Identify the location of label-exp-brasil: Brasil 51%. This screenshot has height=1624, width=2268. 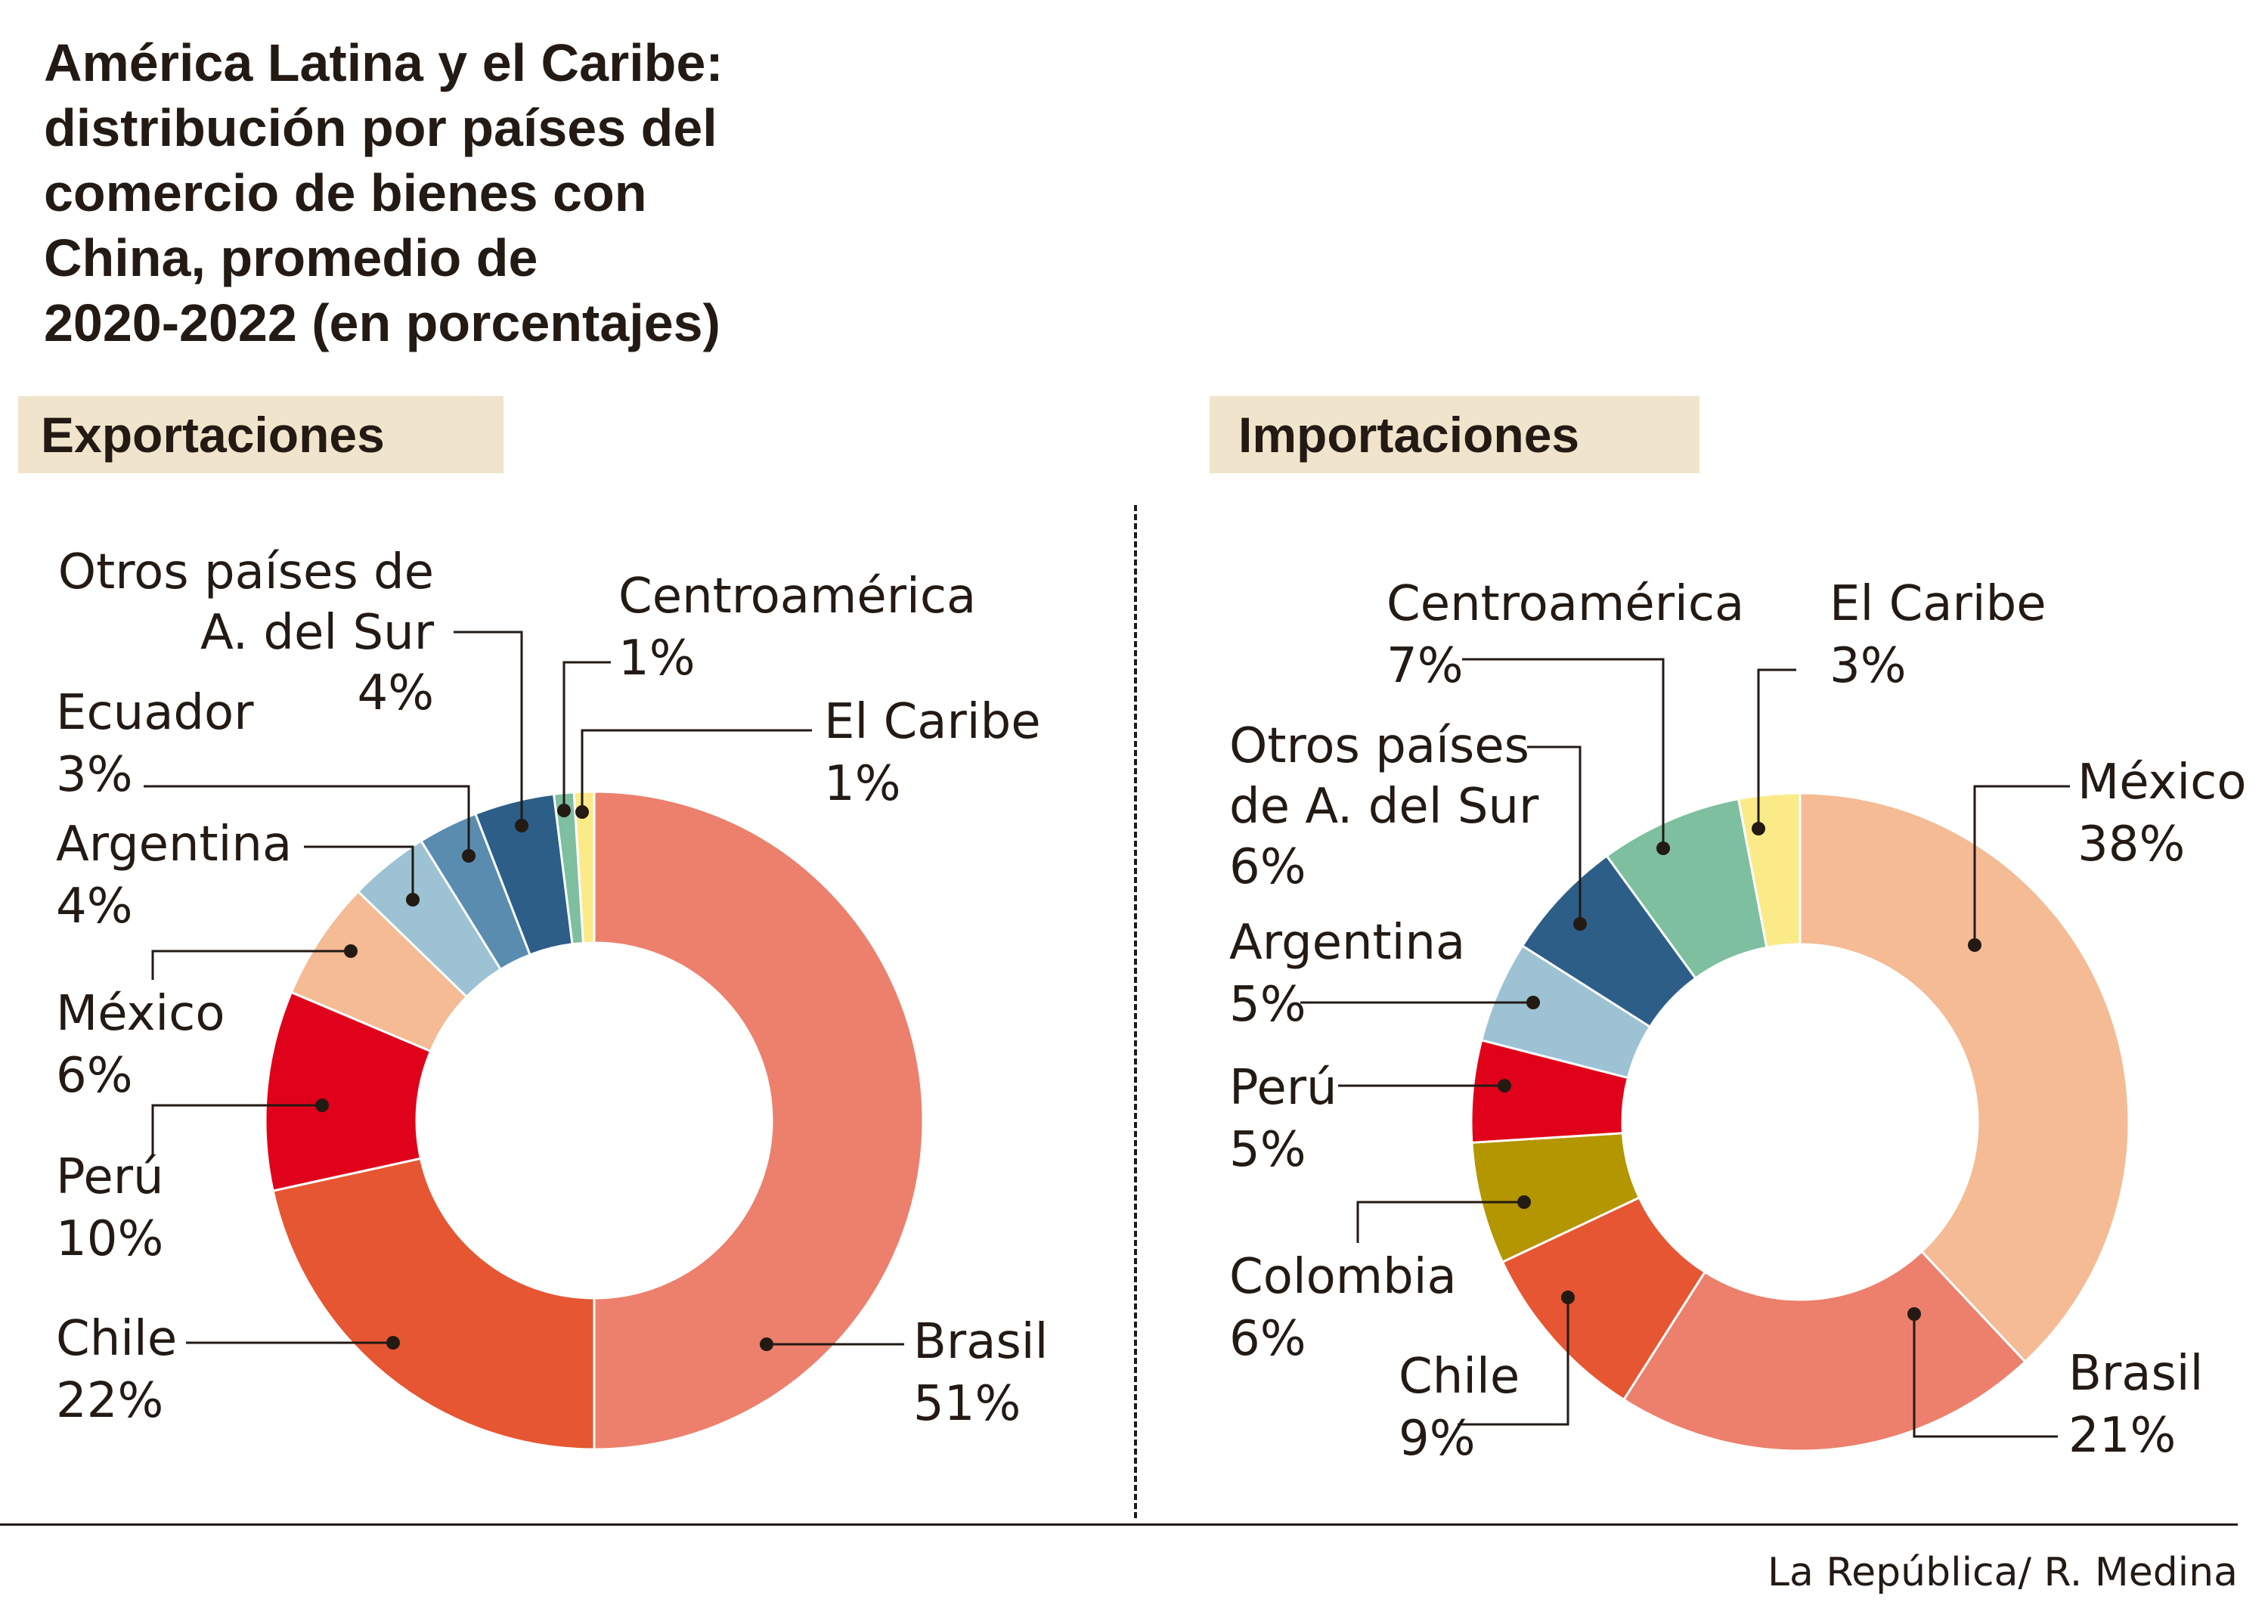
(980, 1373).